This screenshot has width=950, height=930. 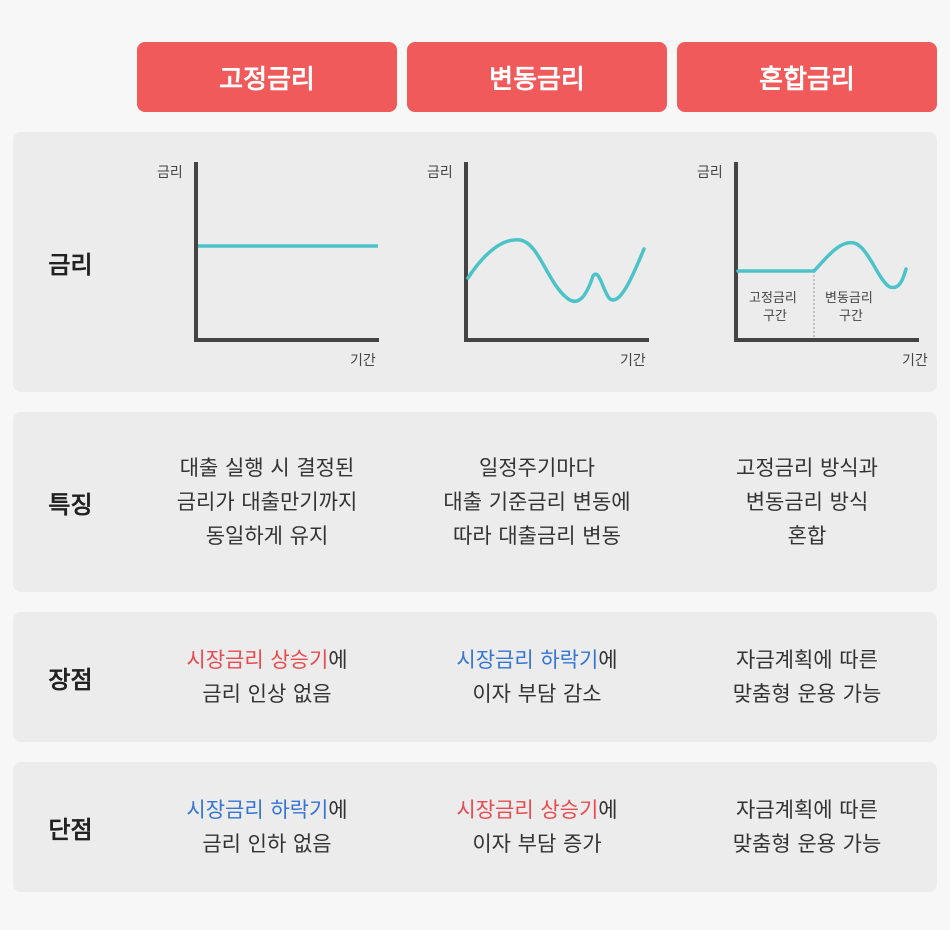 What do you see at coordinates (537, 536) in the screenshot?
I see `text-line: 따라 대출금리 변동` at bounding box center [537, 536].